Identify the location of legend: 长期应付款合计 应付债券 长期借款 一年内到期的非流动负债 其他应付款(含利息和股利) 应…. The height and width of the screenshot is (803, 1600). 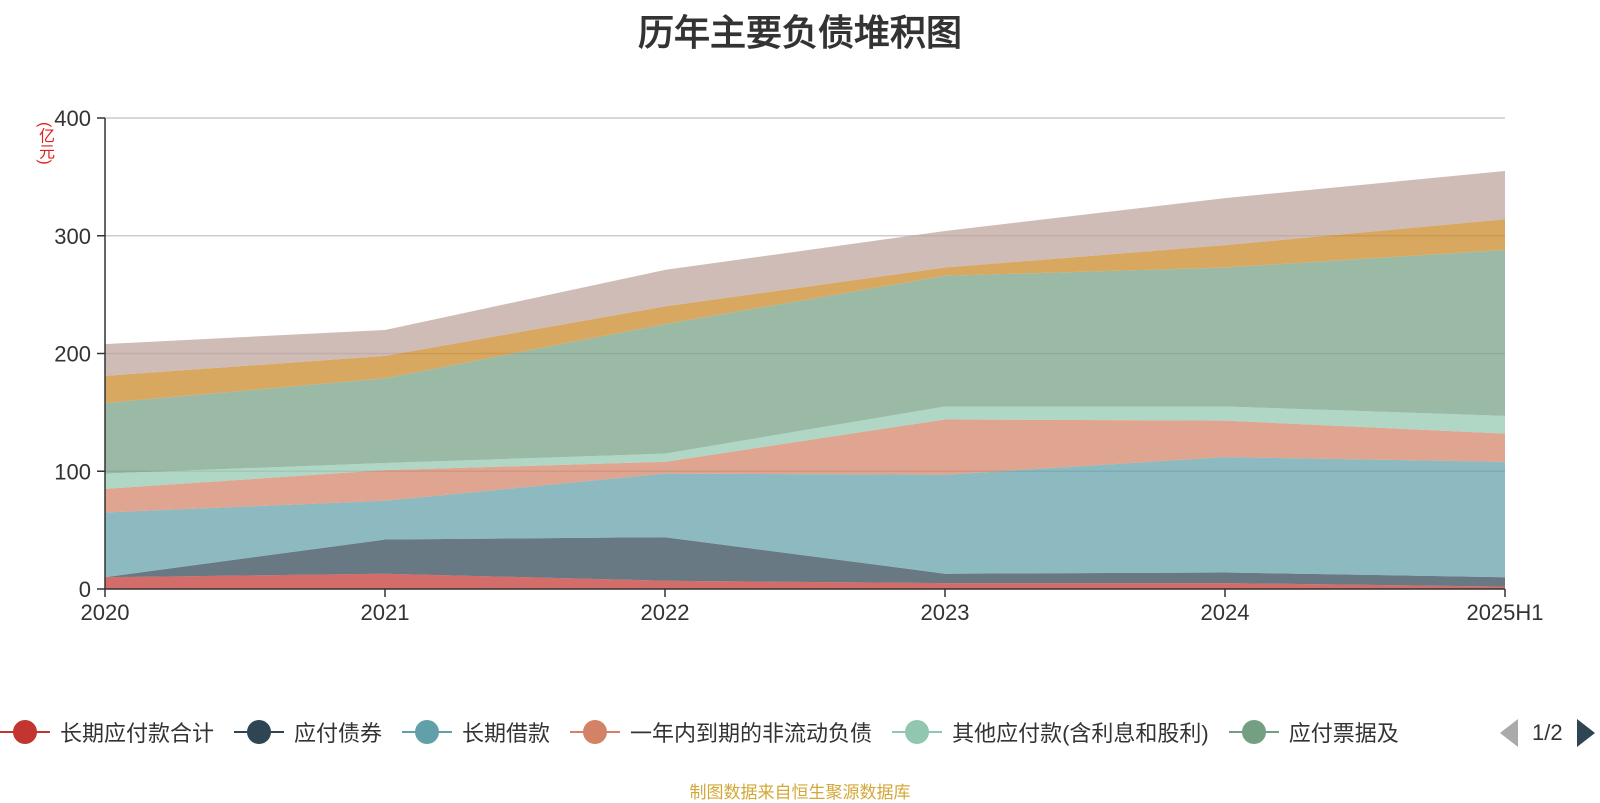
(735, 732).